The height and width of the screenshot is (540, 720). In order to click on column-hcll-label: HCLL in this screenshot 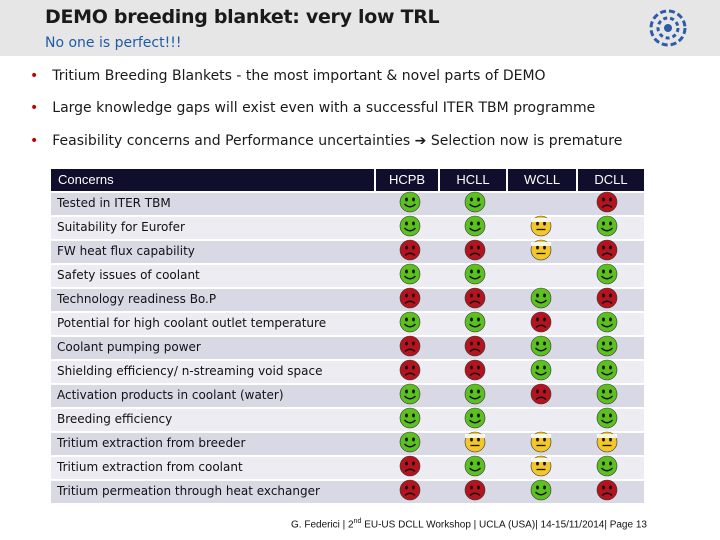, I will do `click(473, 179)`.